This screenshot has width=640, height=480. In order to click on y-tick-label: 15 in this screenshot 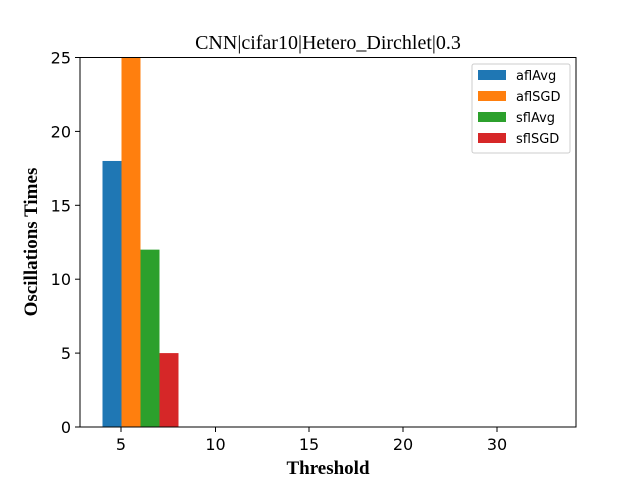, I will do `click(61, 205)`.